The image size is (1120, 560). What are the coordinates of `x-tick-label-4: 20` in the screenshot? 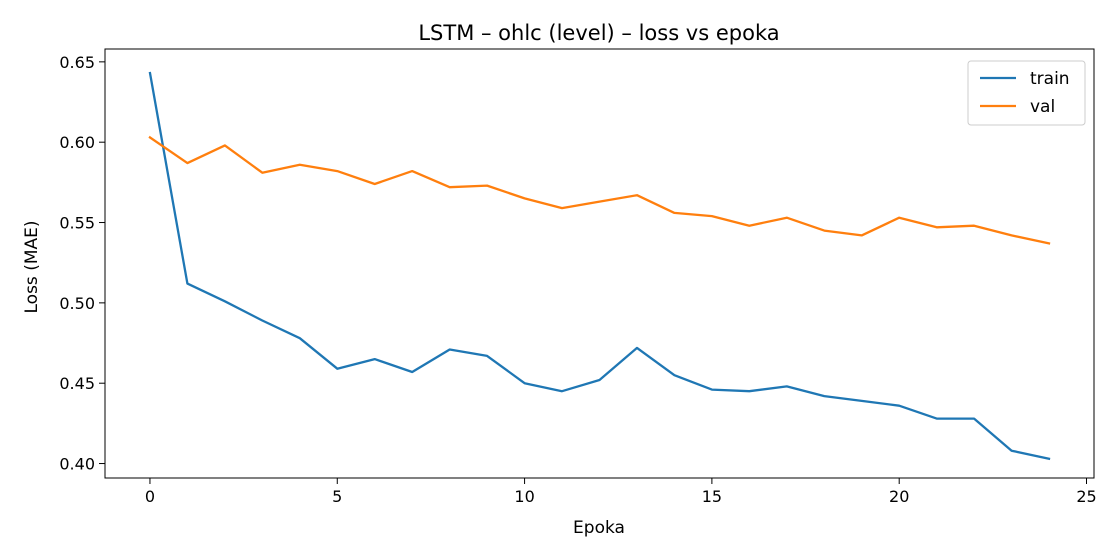 It's located at (899, 496).